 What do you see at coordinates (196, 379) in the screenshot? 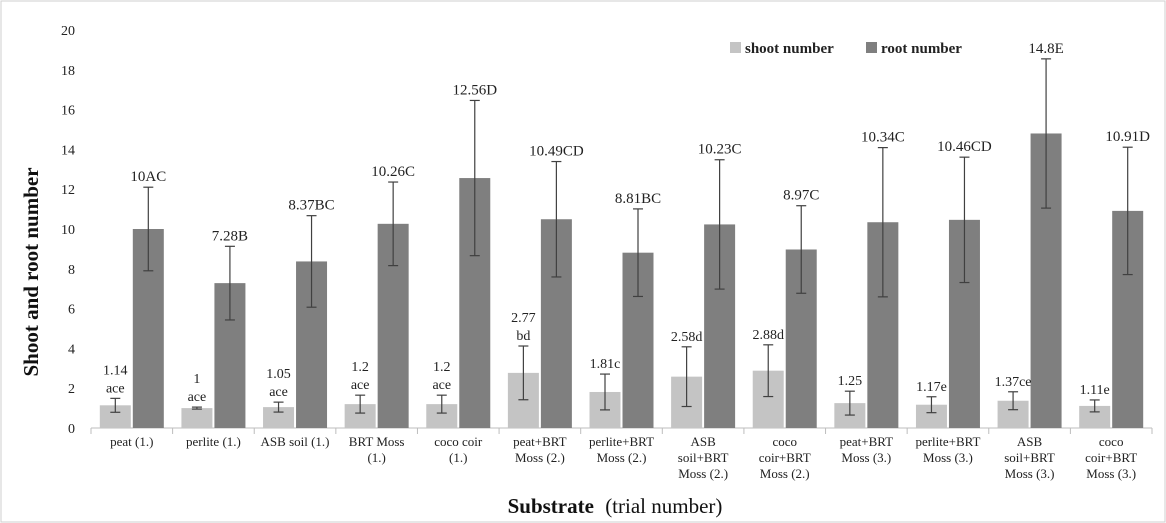
I see `shoot-data-label: 1` at bounding box center [196, 379].